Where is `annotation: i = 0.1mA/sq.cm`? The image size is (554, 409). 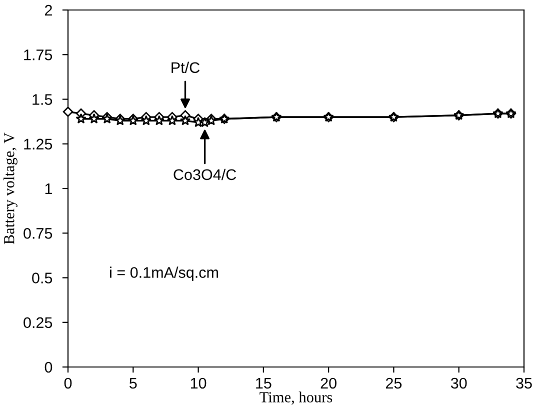
annotation: i = 0.1mA/sq.cm is located at coordinates (164, 273).